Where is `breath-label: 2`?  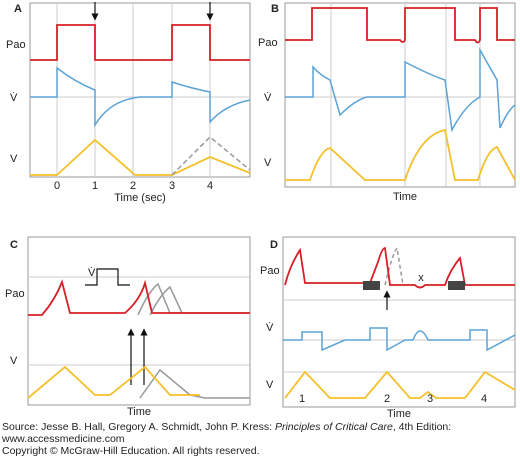 breath-label: 2 is located at coordinates (387, 399).